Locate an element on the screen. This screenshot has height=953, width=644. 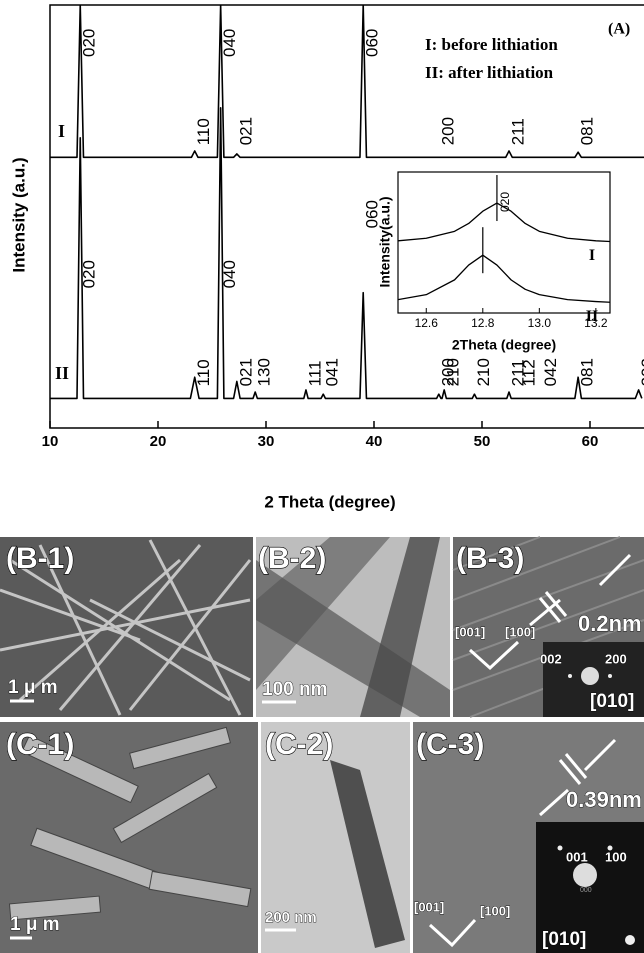
x-tick-label: 13.0 is located at coordinates (540, 323).